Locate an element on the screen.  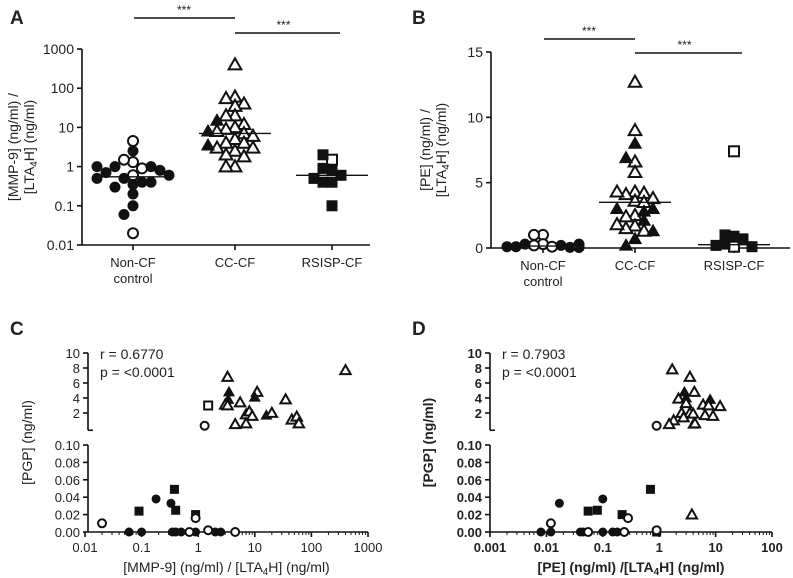
x-tick-label: 0.01 is located at coordinates (84, 547).